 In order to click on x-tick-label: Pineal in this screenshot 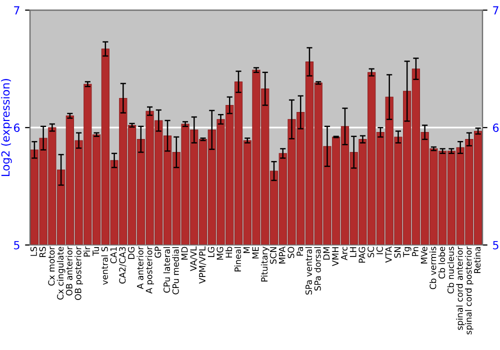, I will do `click(238, 259)`.